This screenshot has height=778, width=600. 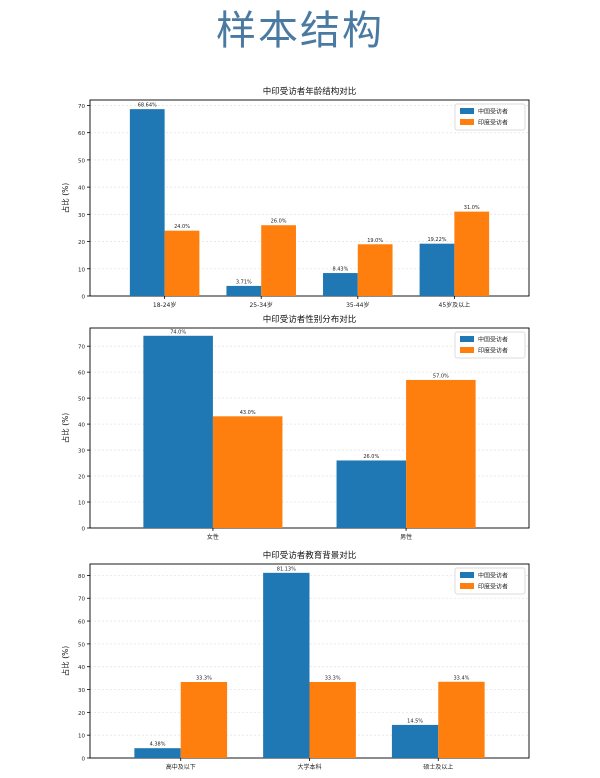 What do you see at coordinates (181, 767) in the screenshot?
I see `x-tick-label: 高中及以下` at bounding box center [181, 767].